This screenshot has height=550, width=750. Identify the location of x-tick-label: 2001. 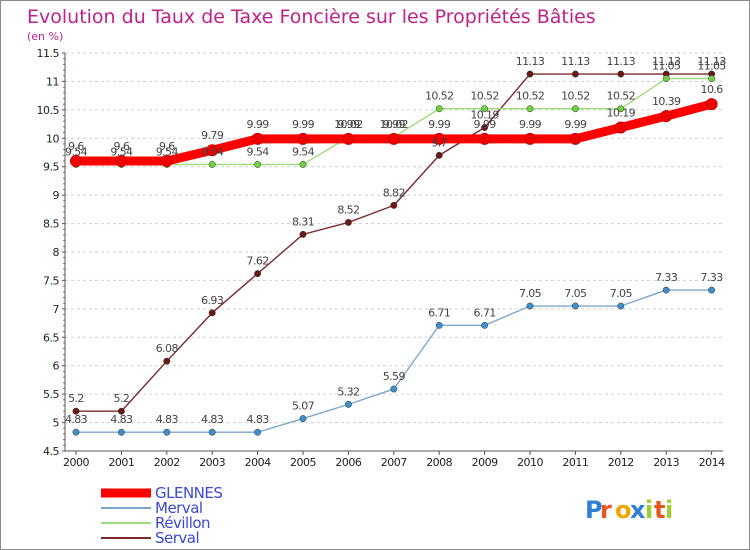
(121, 462).